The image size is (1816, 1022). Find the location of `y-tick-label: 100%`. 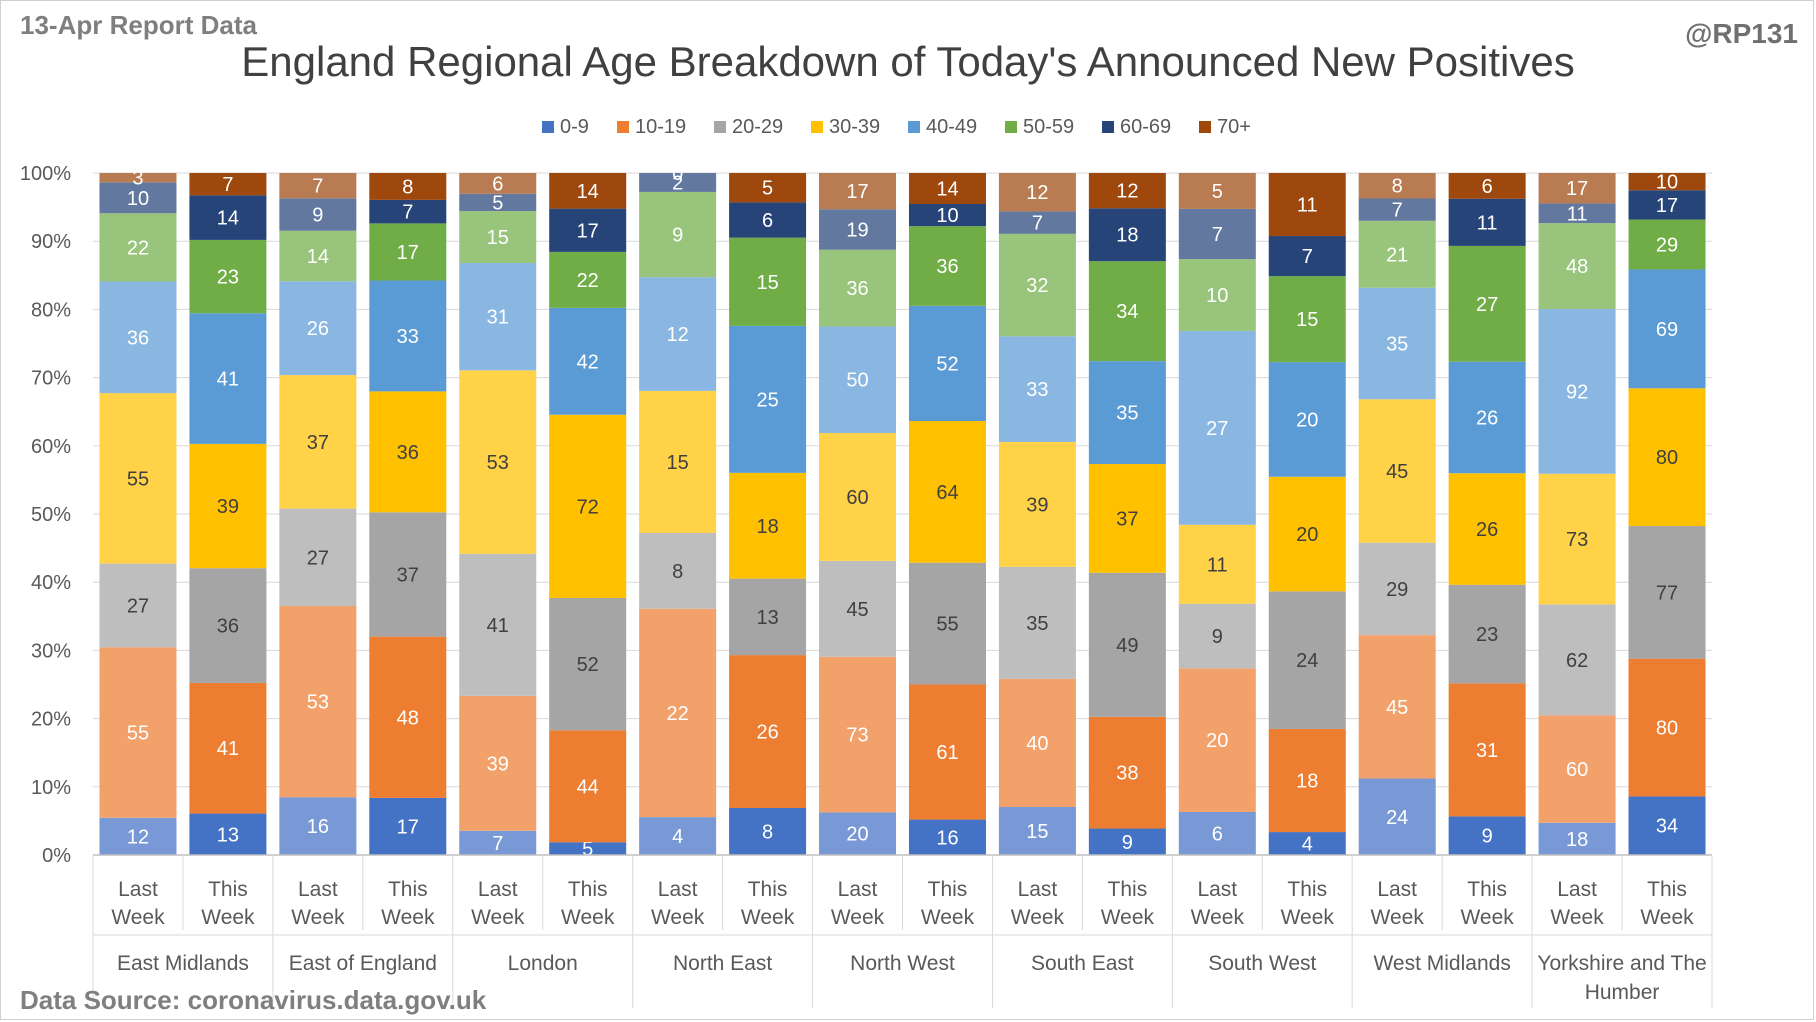

y-tick-label: 100% is located at coordinates (45, 174).